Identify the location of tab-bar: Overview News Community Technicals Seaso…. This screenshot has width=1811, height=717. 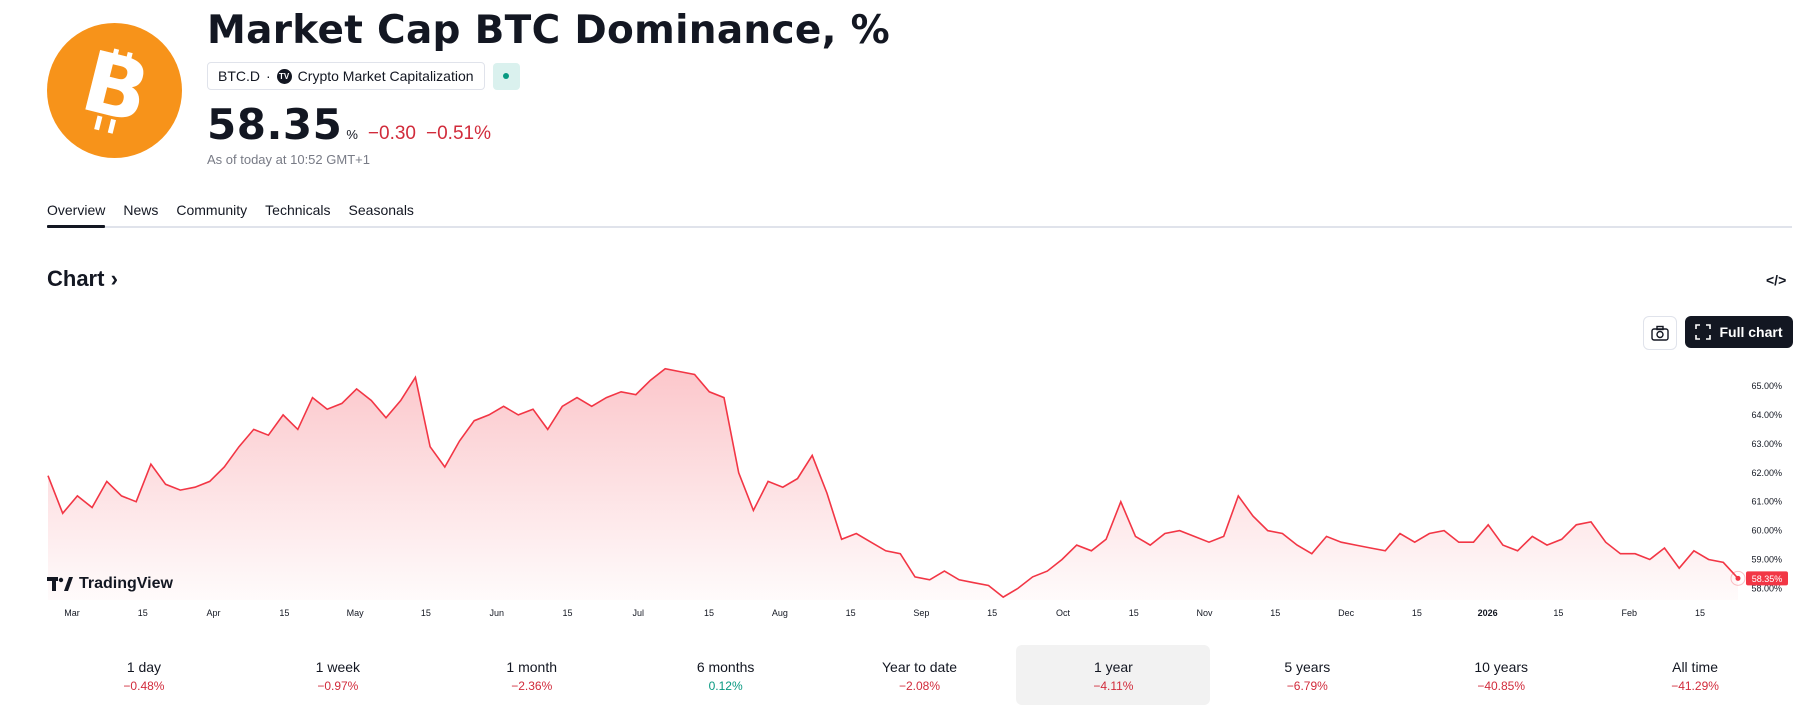
(919, 215).